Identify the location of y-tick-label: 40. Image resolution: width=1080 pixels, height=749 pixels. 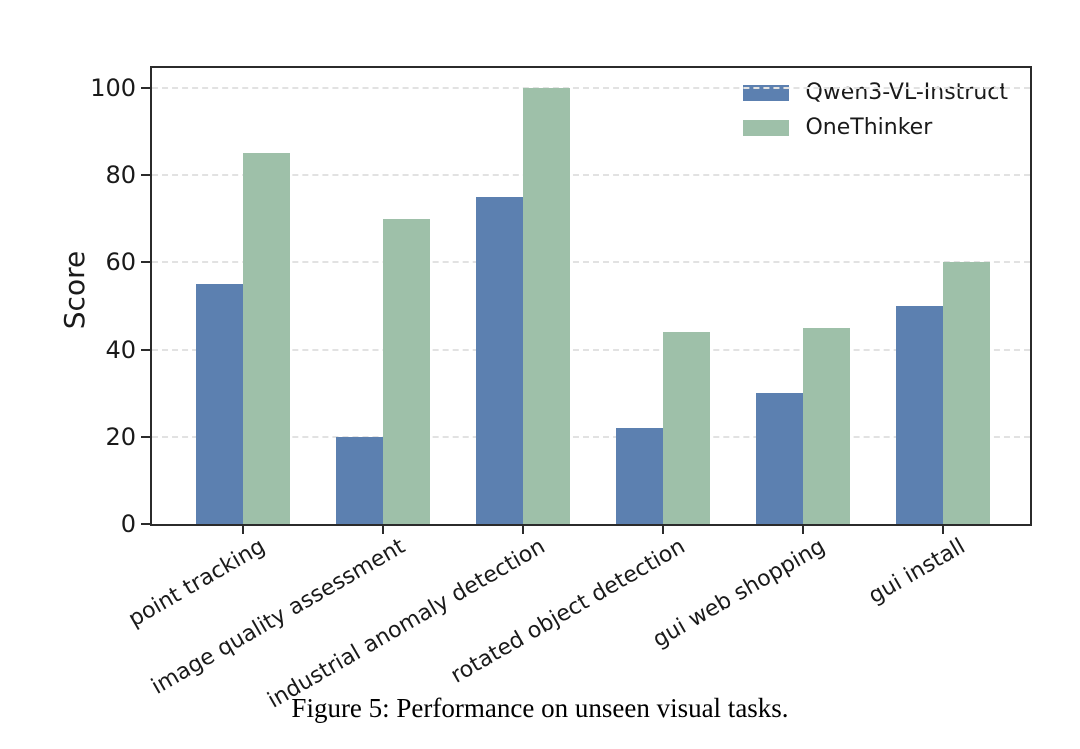
(120, 349).